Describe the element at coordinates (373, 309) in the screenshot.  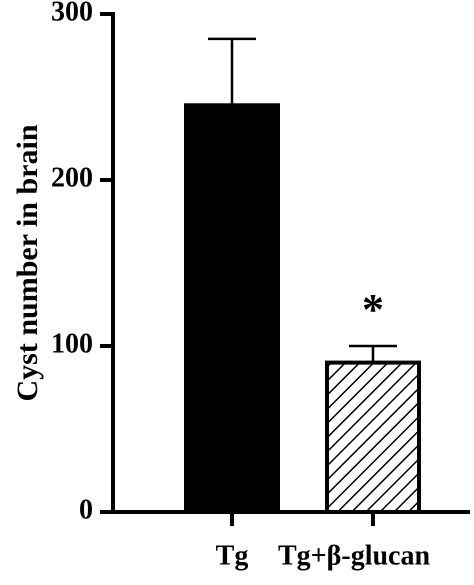
I see `significance-marker: *` at that location.